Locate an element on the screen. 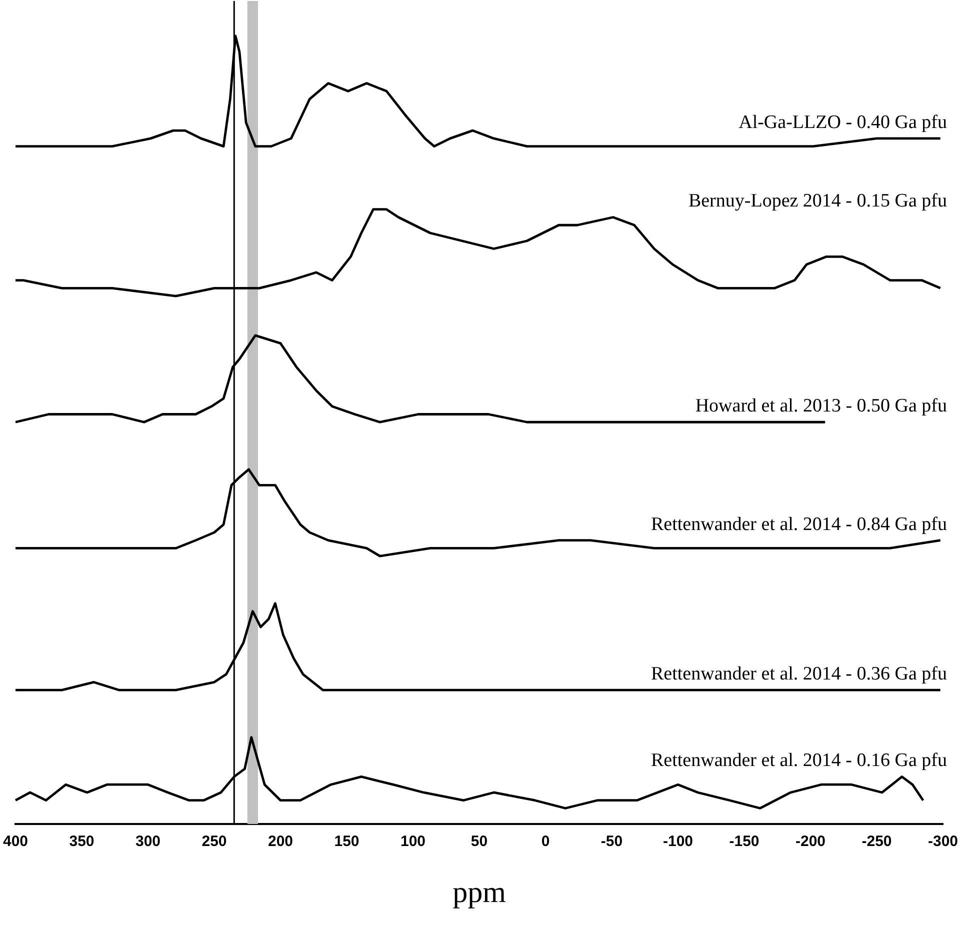 The width and height of the screenshot is (965, 926). x-axis-title: ppm is located at coordinates (479, 892).